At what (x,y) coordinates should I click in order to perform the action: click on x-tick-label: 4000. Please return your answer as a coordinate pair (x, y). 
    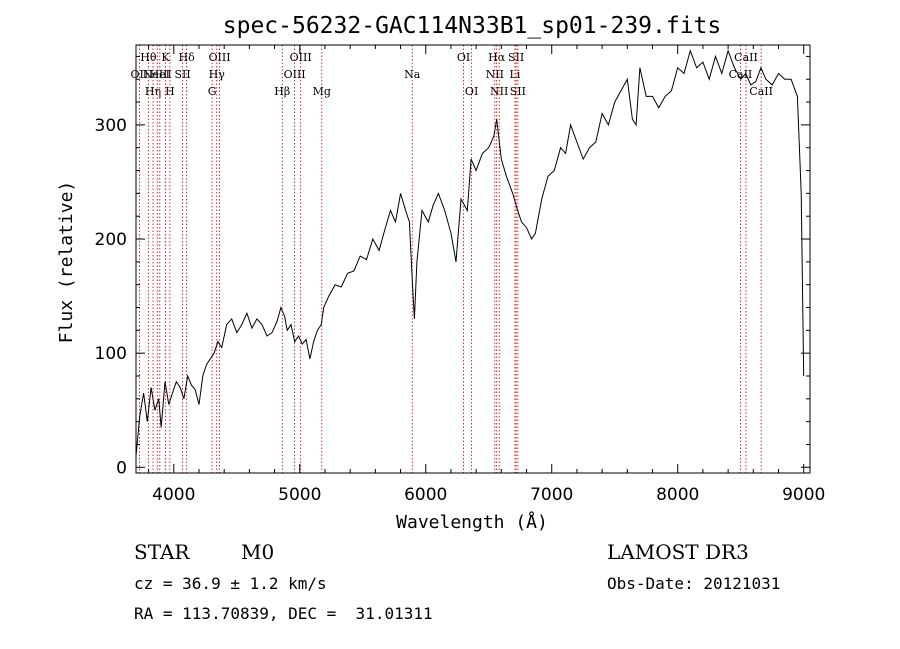
    Looking at the image, I should click on (173, 495).